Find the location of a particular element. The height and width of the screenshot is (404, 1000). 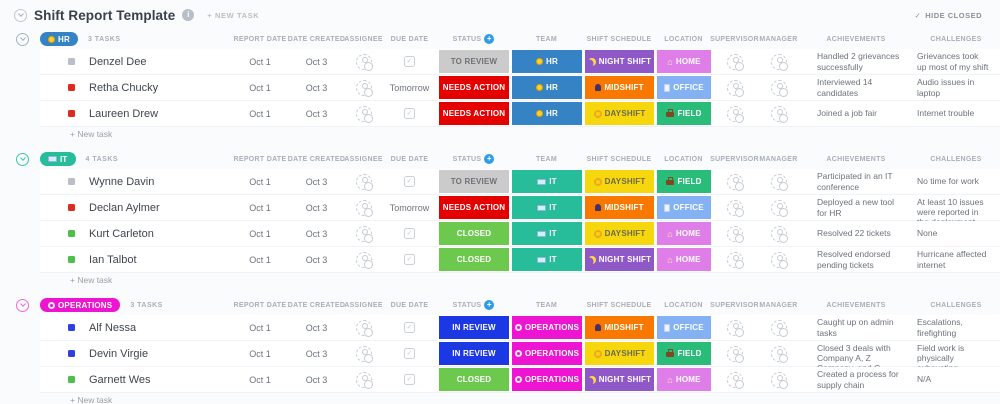

challenges-text: Field work is physically exhausting is located at coordinates (941, 354).